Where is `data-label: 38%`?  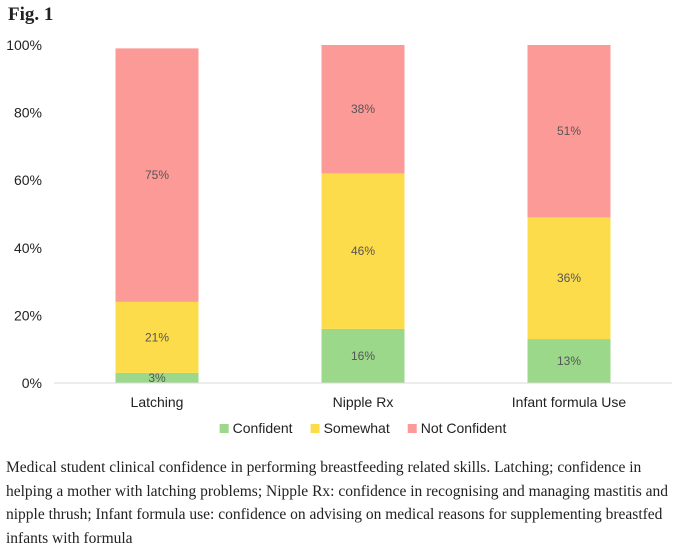
data-label: 38% is located at coordinates (363, 109).